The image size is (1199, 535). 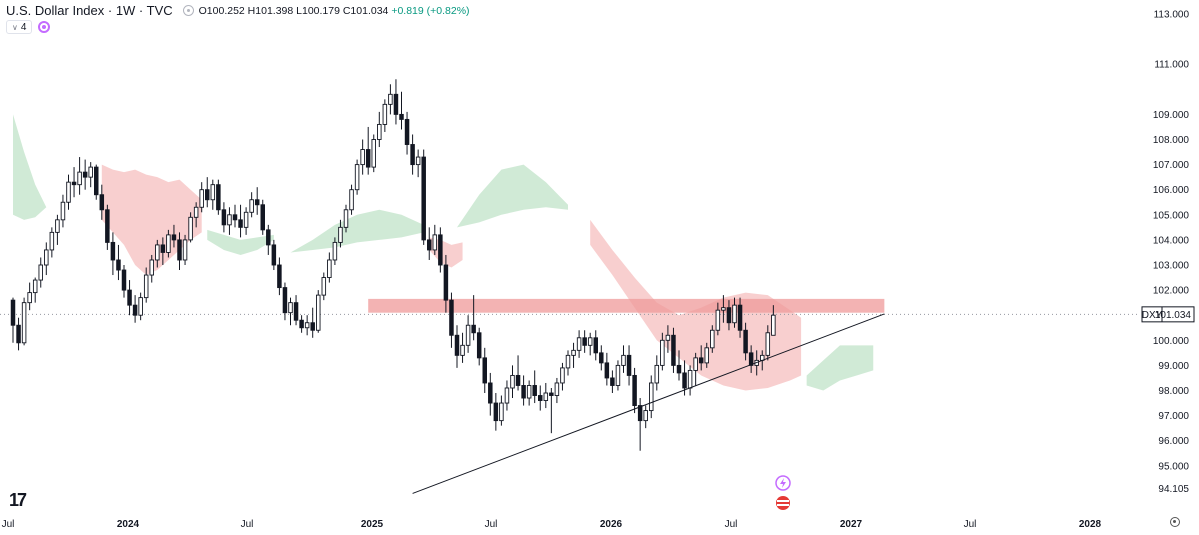 What do you see at coordinates (1171, 190) in the screenshot?
I see `y-tick-label: 106.000` at bounding box center [1171, 190].